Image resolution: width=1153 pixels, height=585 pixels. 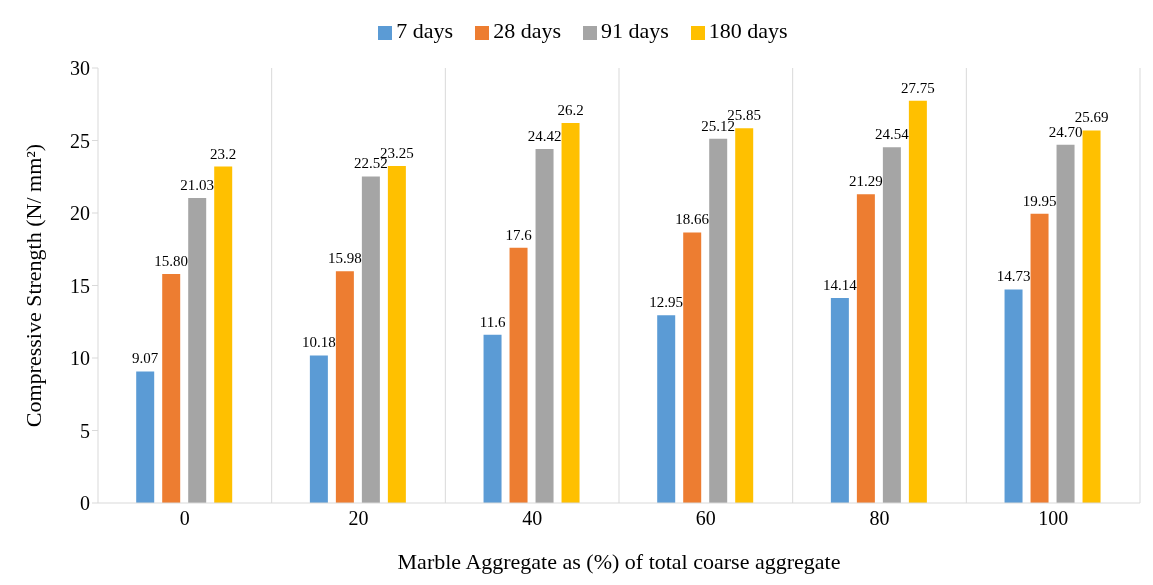 I want to click on data-label: 24.70, so click(x=1065, y=131).